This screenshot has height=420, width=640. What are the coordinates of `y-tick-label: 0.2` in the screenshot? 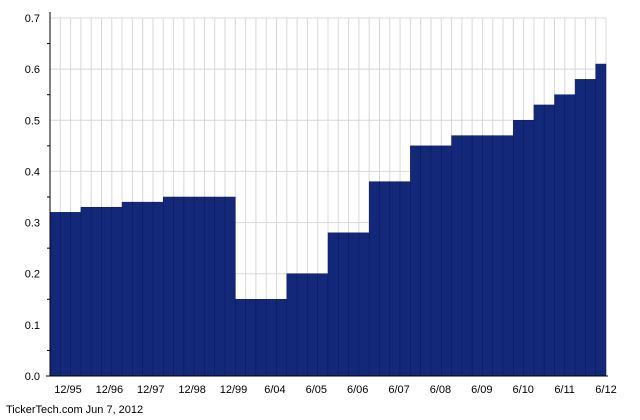 It's located at (32, 275).